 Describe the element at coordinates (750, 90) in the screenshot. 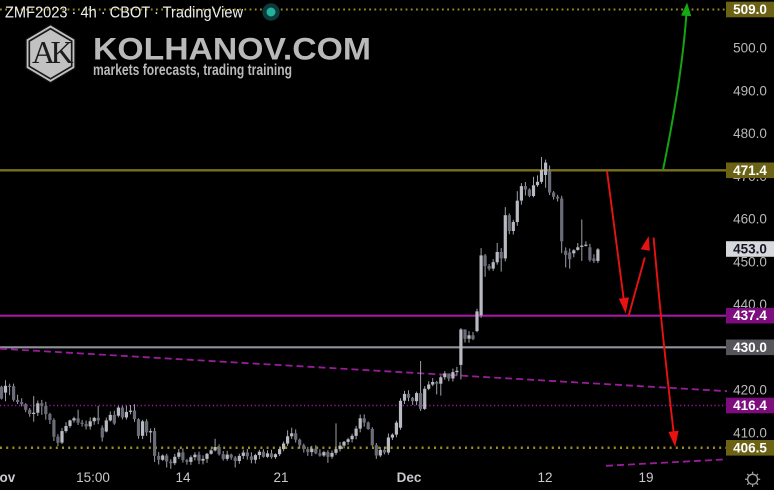

I see `svg-text: 490.0` at that location.